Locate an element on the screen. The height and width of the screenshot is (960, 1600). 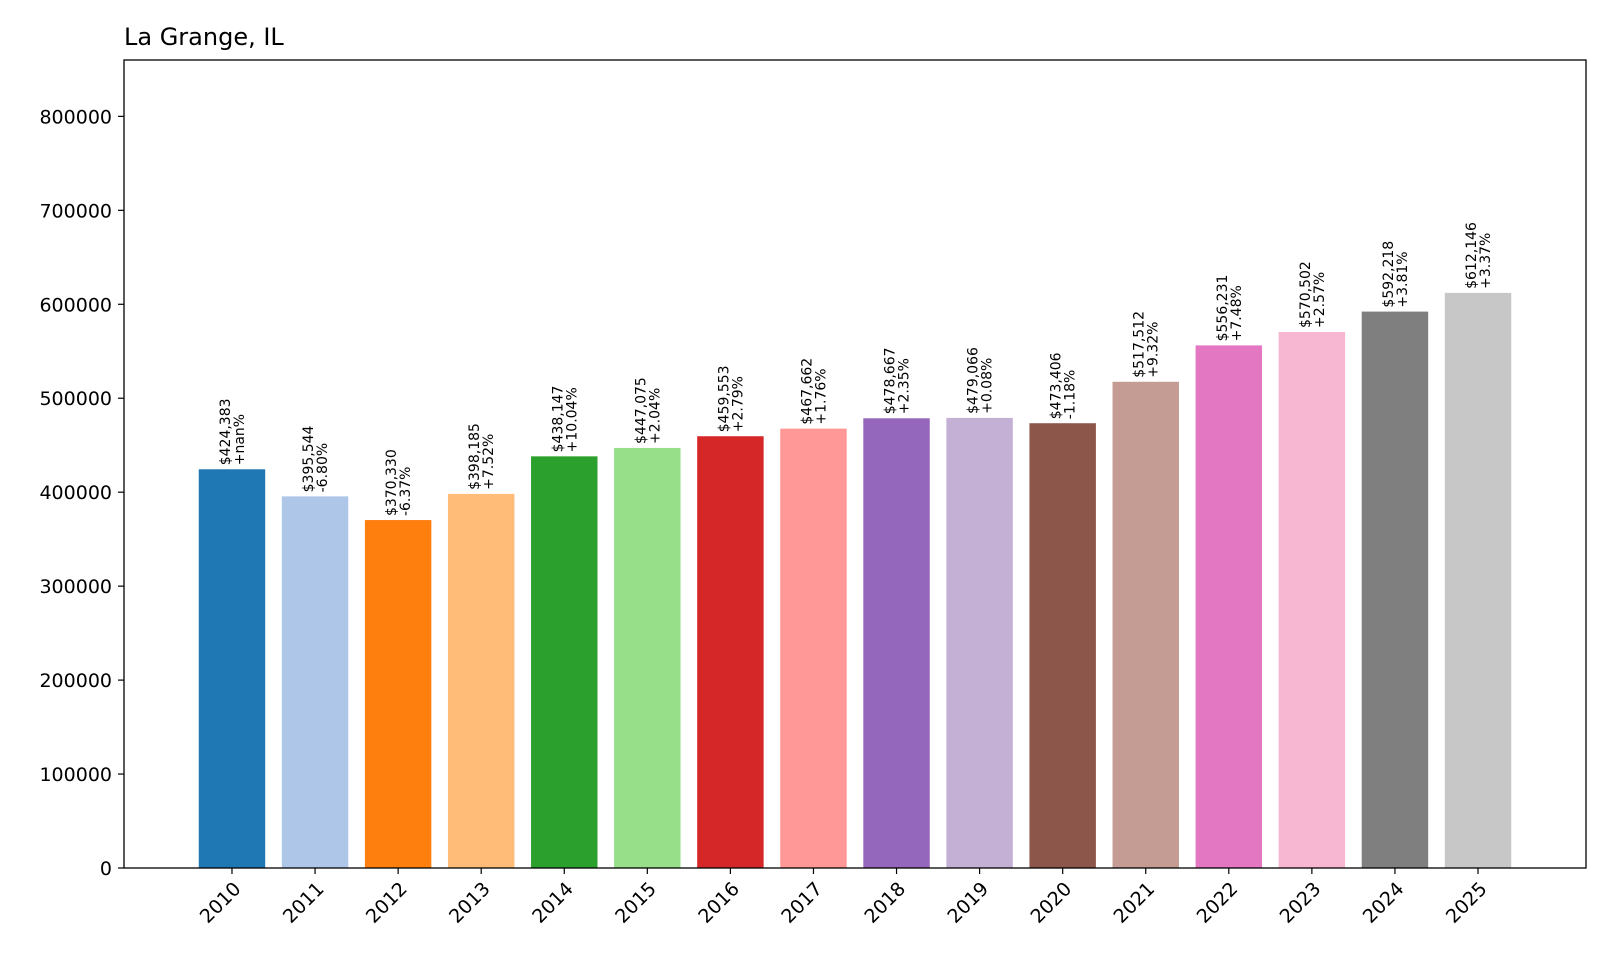
bar-annotation-2011: $395,544-6.80% is located at coordinates (316, 458).